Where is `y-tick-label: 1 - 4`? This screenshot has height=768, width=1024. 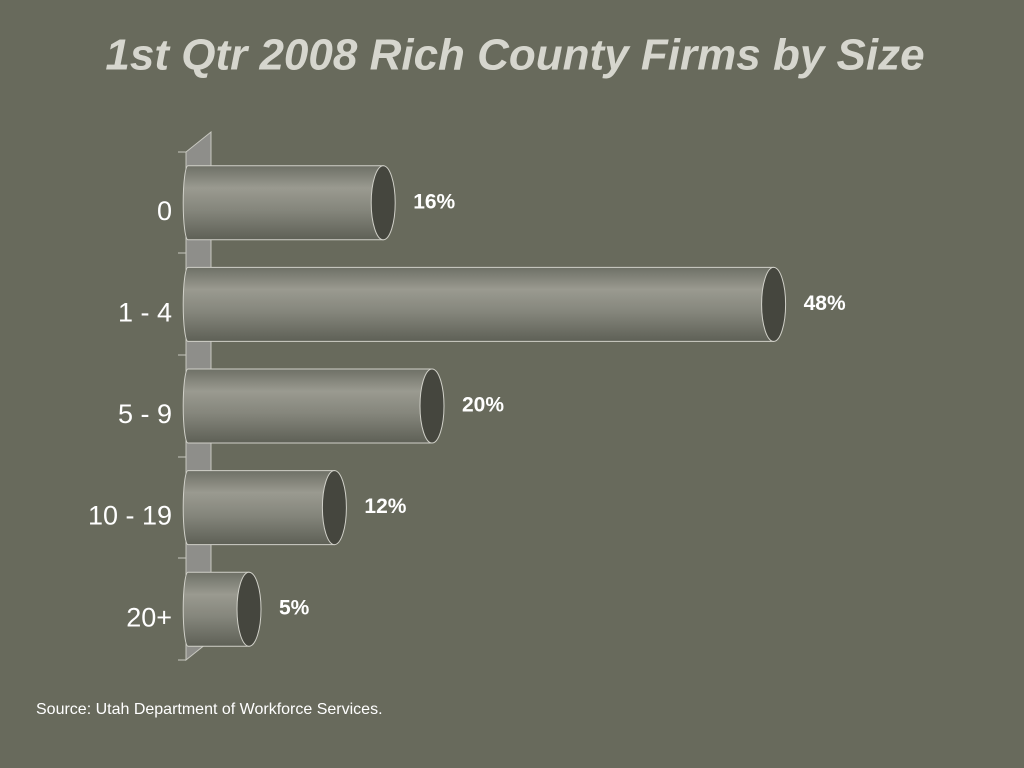
y-tick-label: 1 - 4 is located at coordinates (145, 313).